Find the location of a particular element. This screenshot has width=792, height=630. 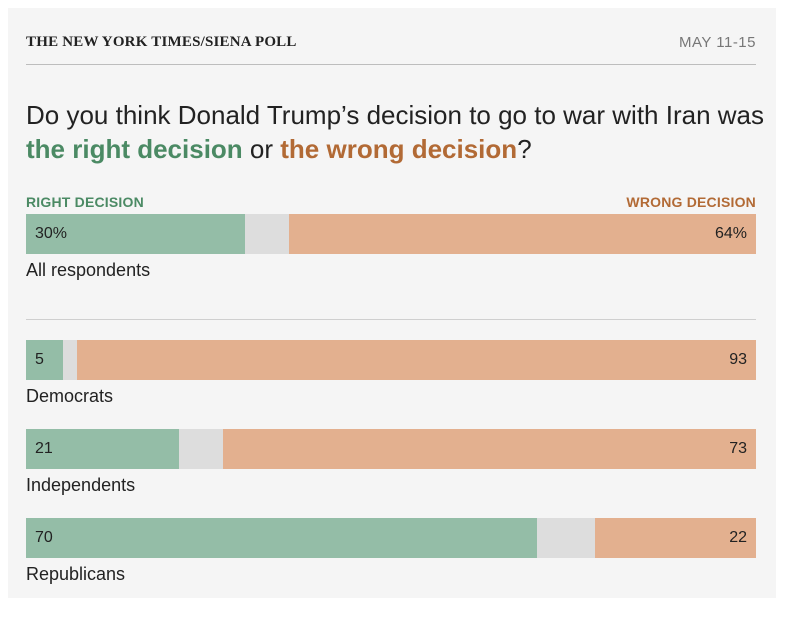

group-divider is located at coordinates (391, 319).